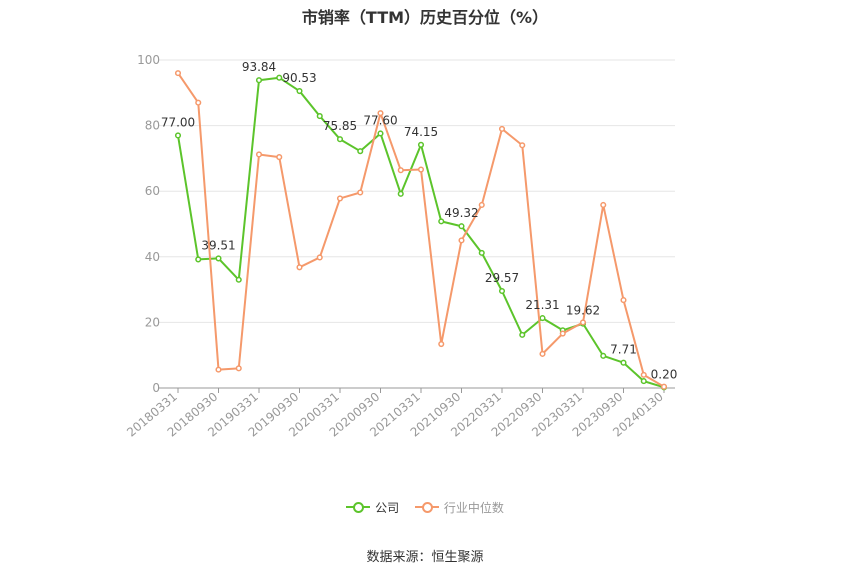 Image resolution: width=850 pixels, height=575 pixels. I want to click on legend-label-company: 公司, so click(387, 507).